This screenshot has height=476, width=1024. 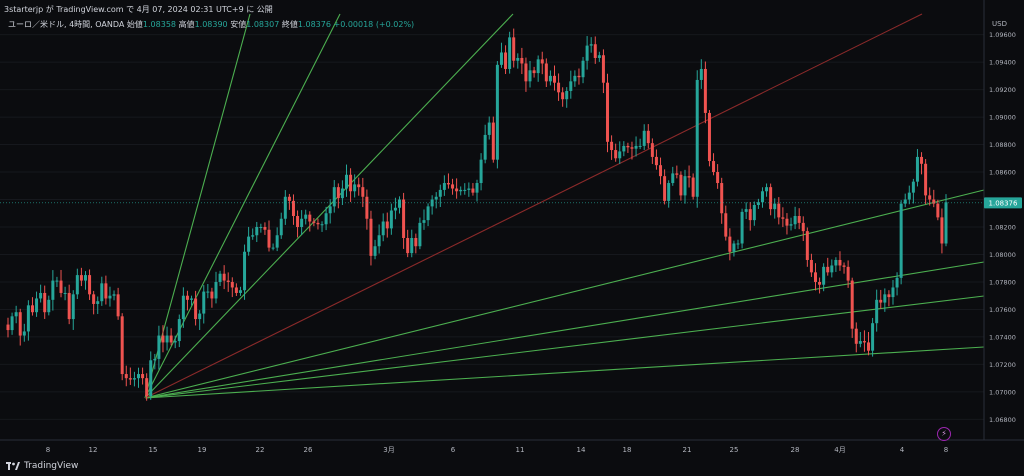 What do you see at coordinates (186, 24) in the screenshot?
I see `high-label: 高値` at bounding box center [186, 24].